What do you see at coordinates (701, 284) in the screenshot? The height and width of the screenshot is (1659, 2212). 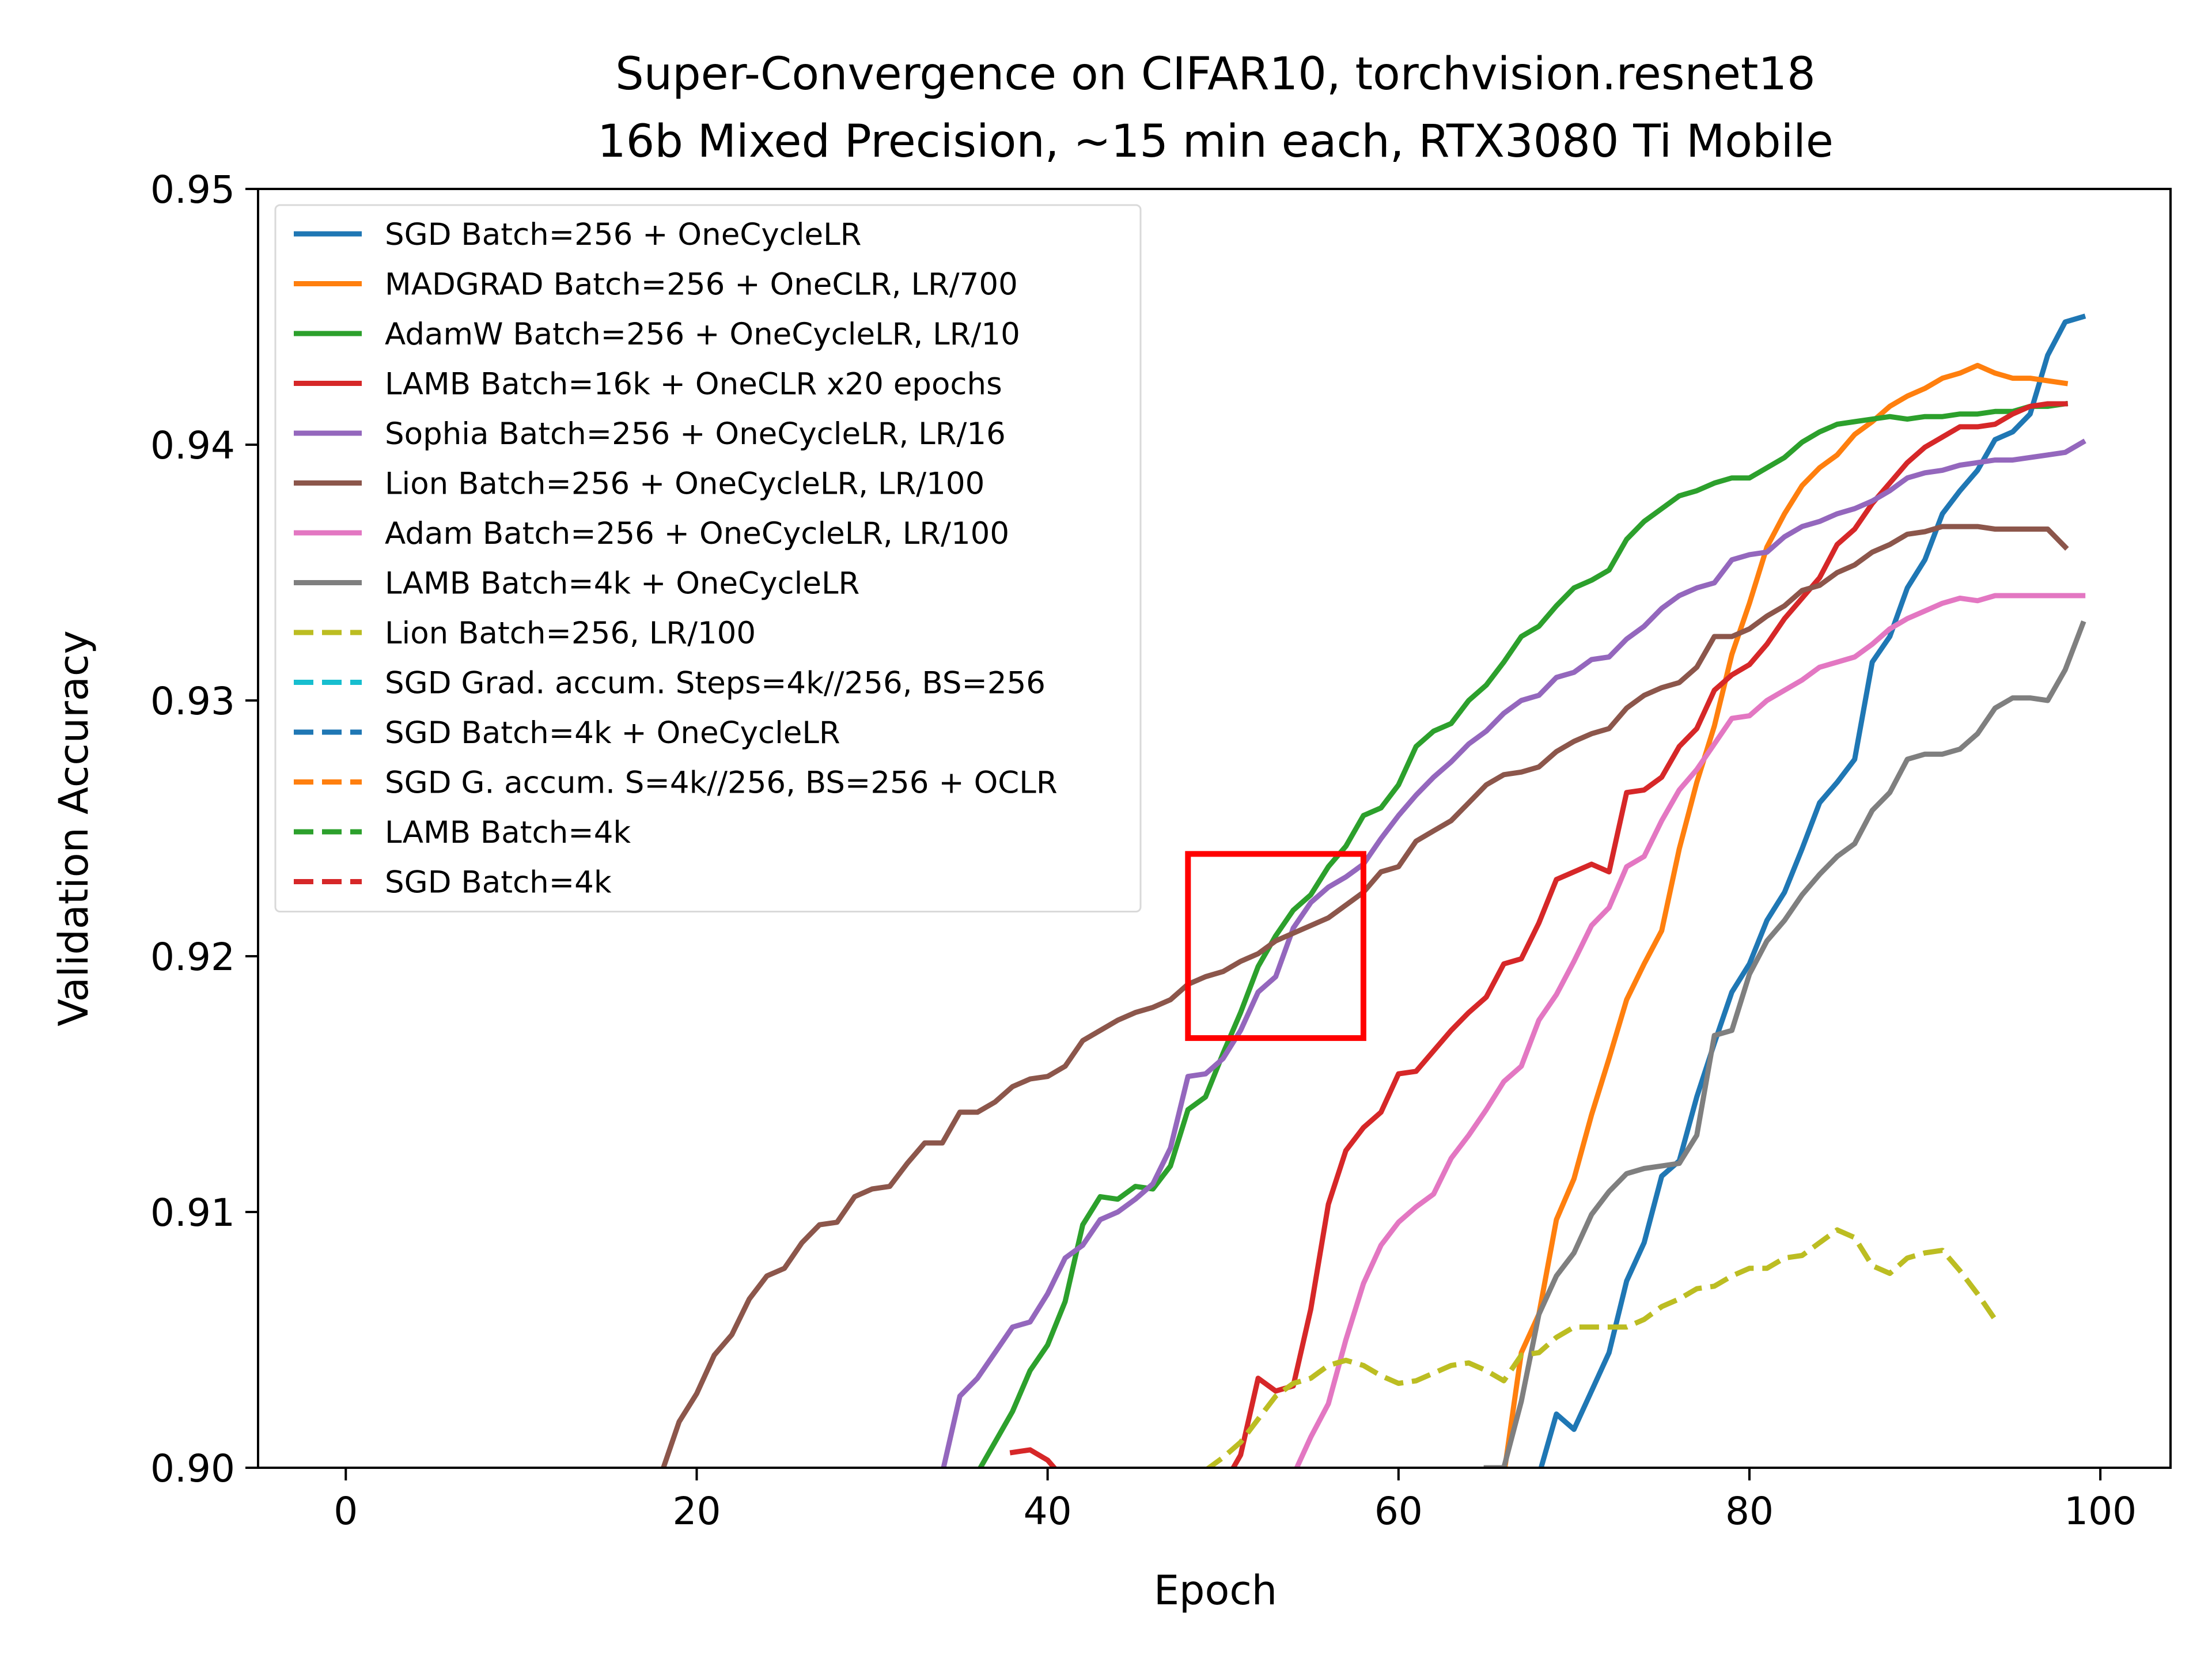 I see `legend-label-1: MADGRAD Batch=256 + OneCLR, LR/700` at bounding box center [701, 284].